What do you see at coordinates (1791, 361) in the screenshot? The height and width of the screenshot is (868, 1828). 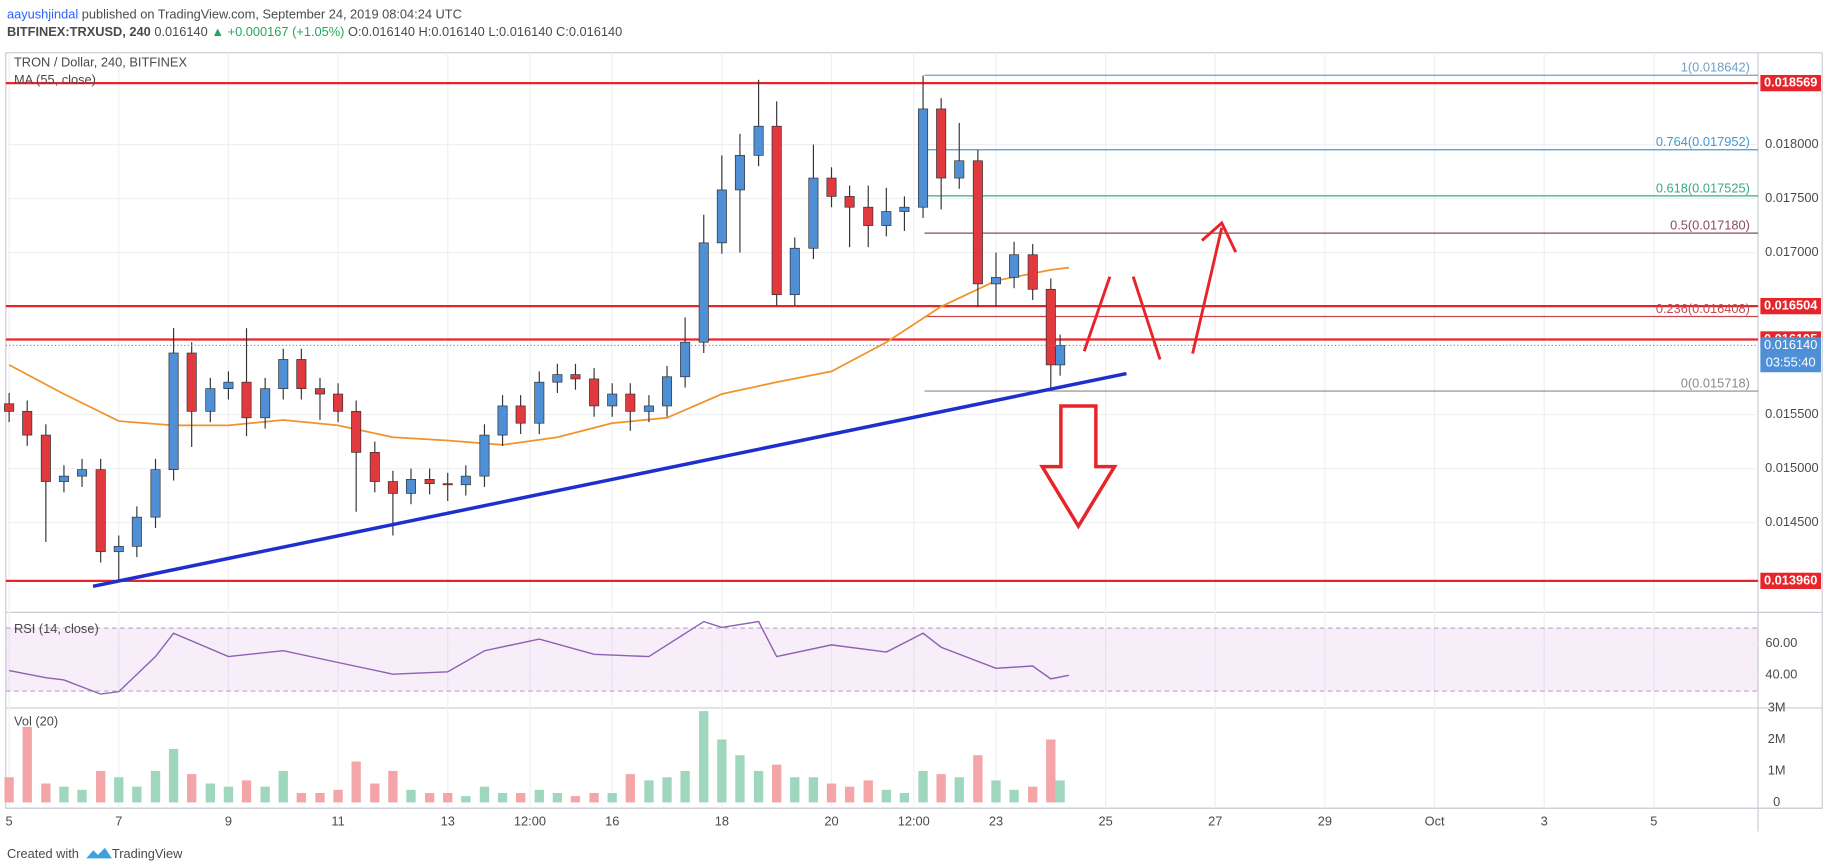 I see `countdown: 03:55:40` at bounding box center [1791, 361].